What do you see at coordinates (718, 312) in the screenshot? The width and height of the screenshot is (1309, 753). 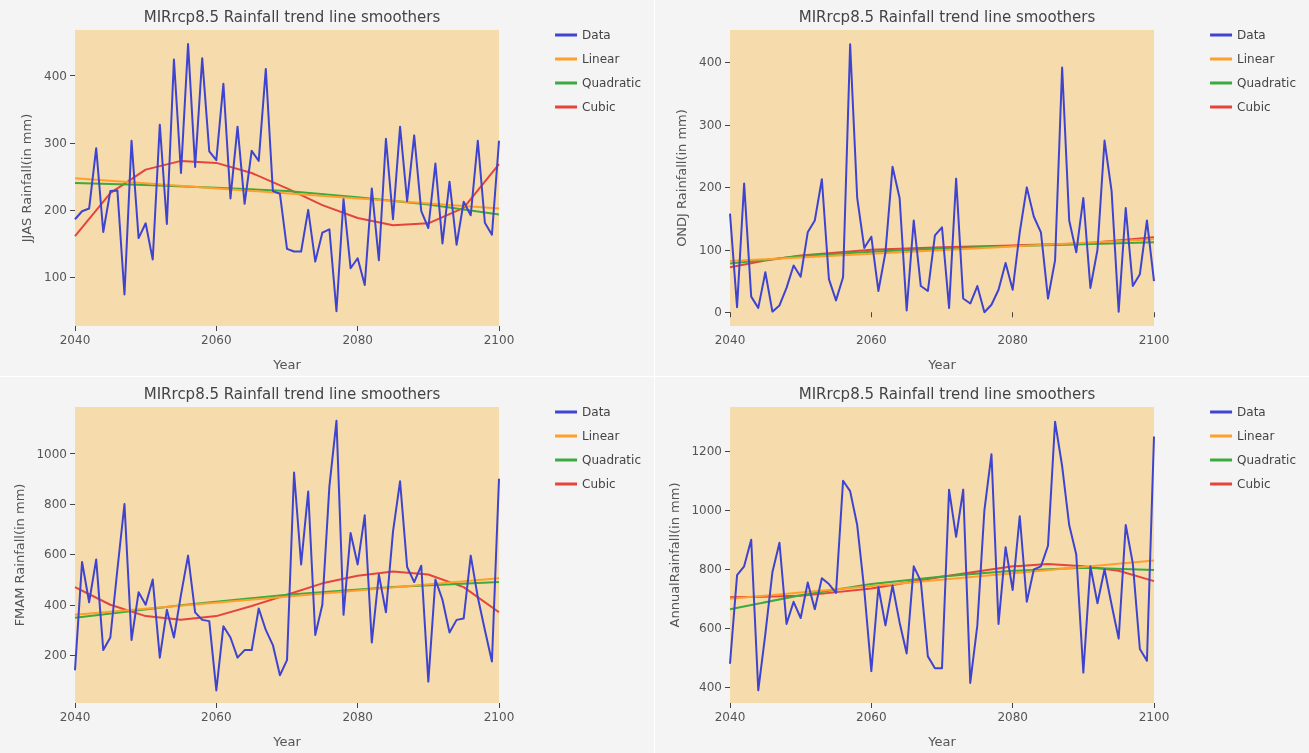 I see `y-tick-label: 0` at bounding box center [718, 312].